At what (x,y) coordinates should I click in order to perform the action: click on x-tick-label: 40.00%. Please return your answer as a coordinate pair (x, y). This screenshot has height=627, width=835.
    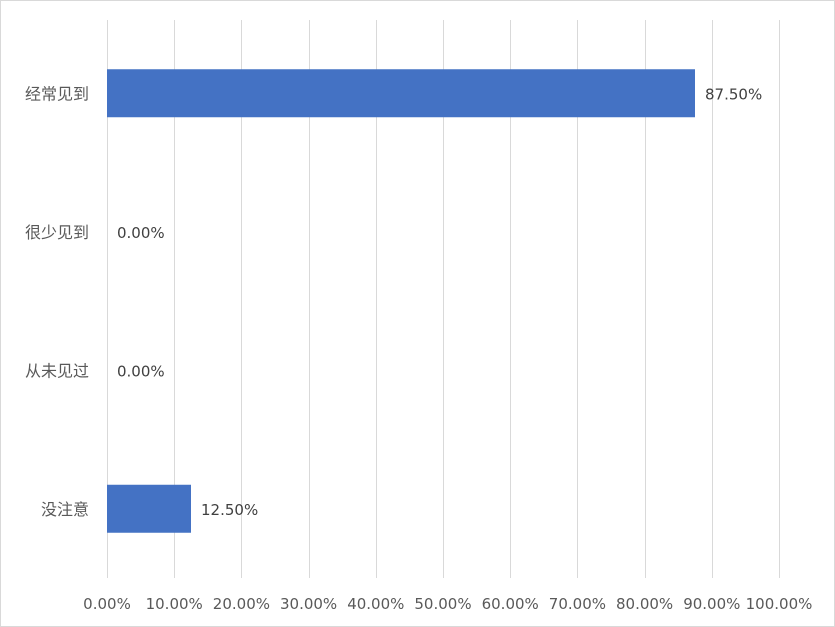
    Looking at the image, I should click on (375, 604).